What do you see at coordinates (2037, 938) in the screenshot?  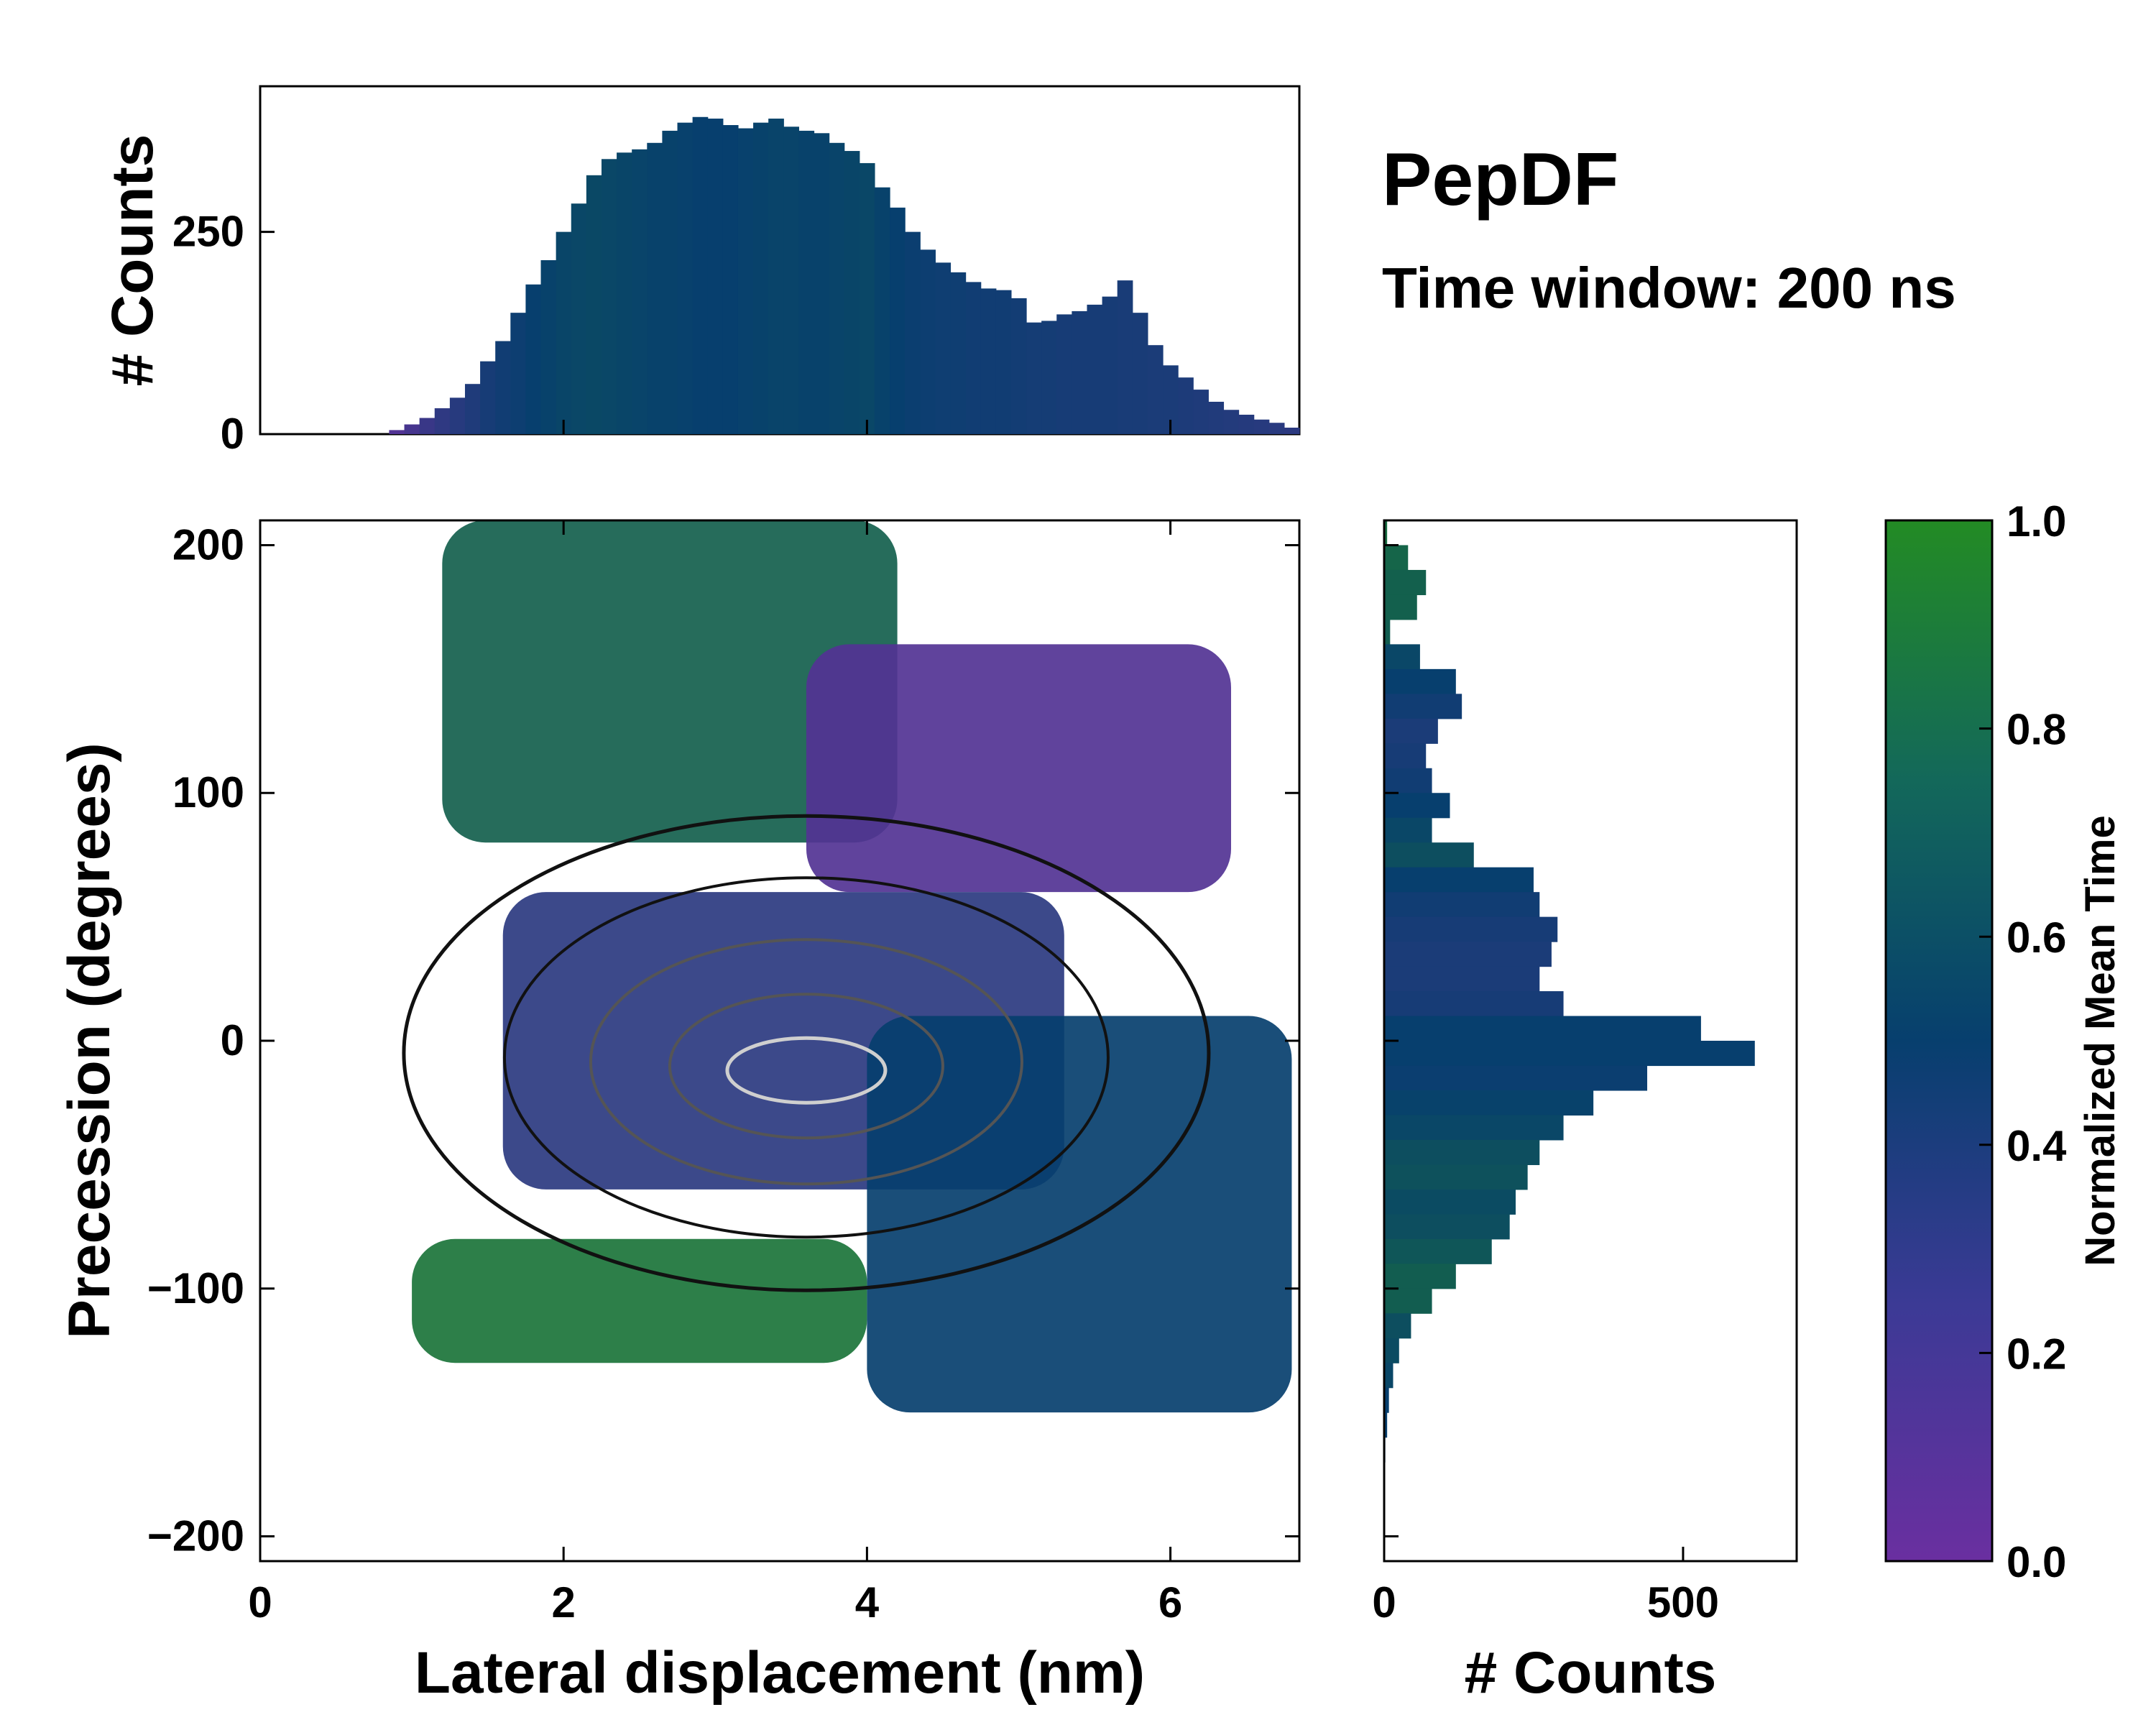 I see `colorbar-tick-label: 0.6` at bounding box center [2037, 938].